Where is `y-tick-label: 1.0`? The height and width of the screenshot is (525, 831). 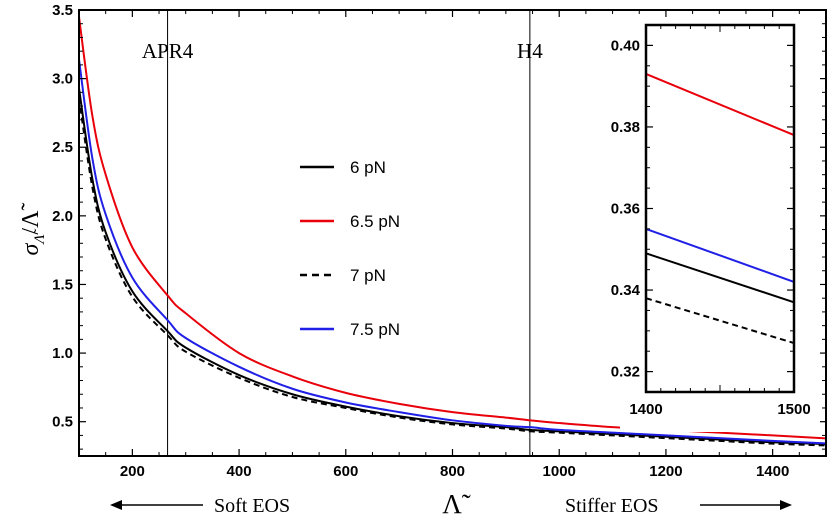 y-tick-label: 1.0 is located at coordinates (62, 353).